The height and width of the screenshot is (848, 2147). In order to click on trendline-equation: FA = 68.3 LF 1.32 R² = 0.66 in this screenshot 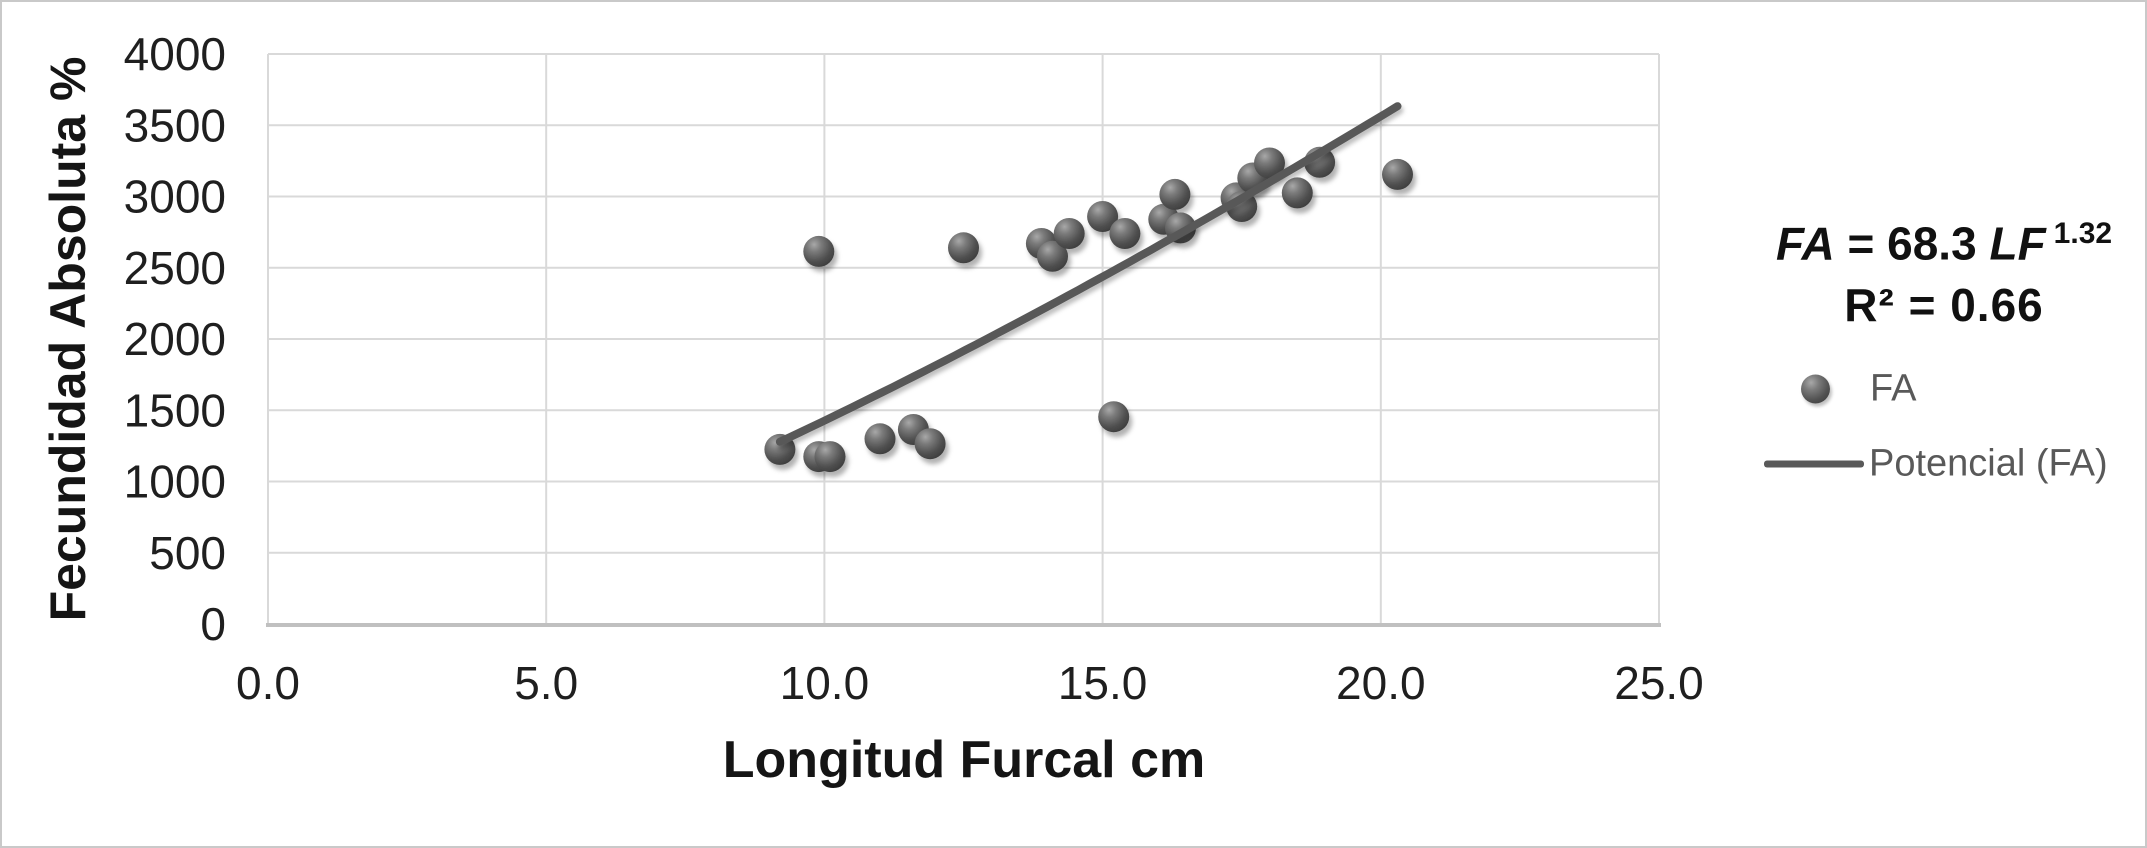, I will do `click(1944, 269)`.